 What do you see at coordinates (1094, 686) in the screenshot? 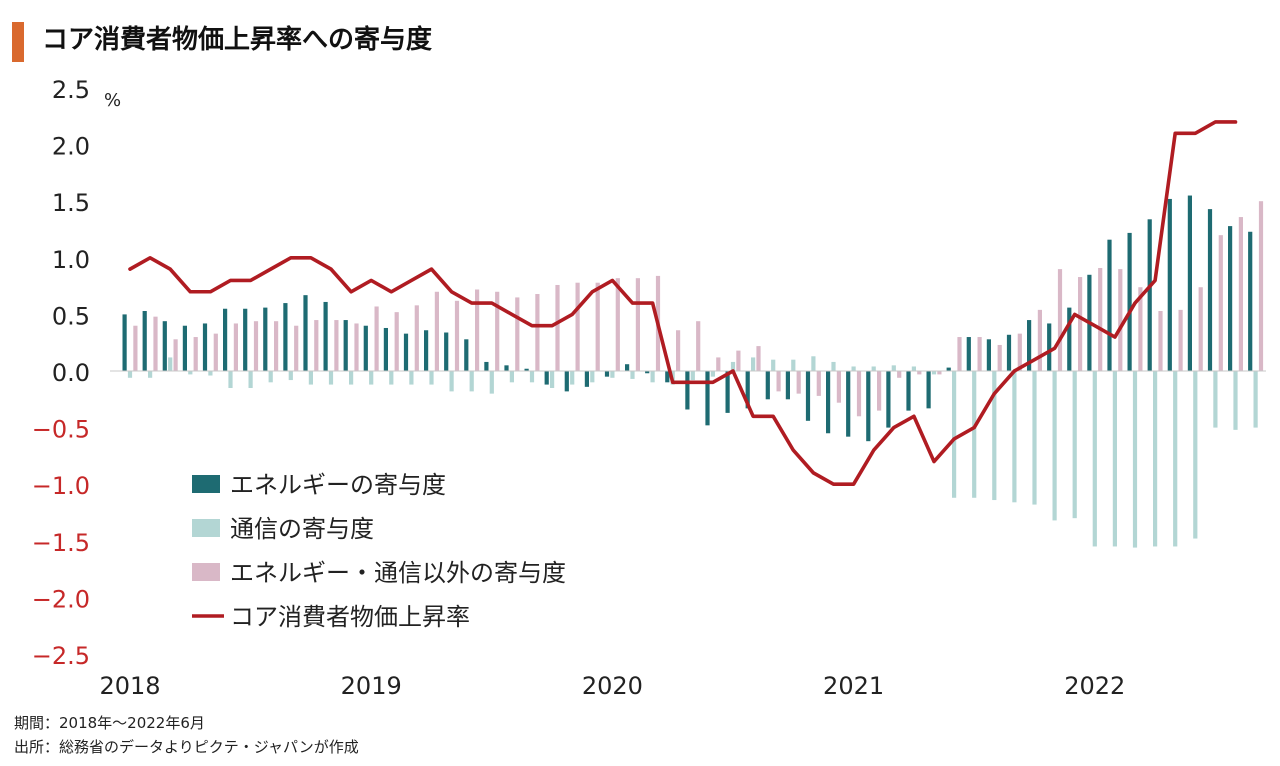
I see `x-tick-label: 2022` at bounding box center [1094, 686].